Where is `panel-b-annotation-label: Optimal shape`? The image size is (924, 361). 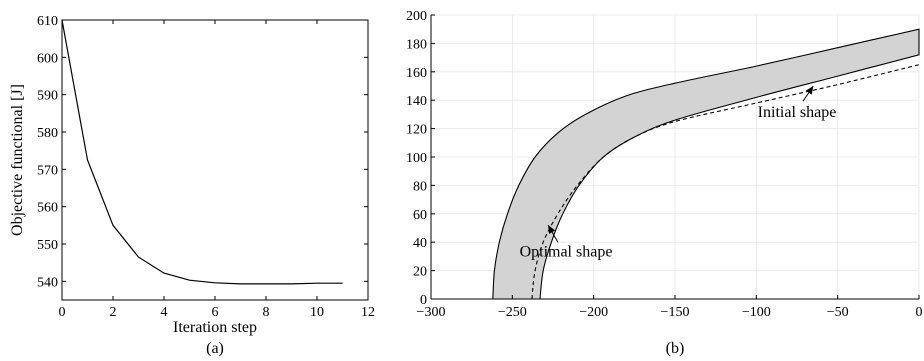 panel-b-annotation-label: Optimal shape is located at coordinates (566, 251).